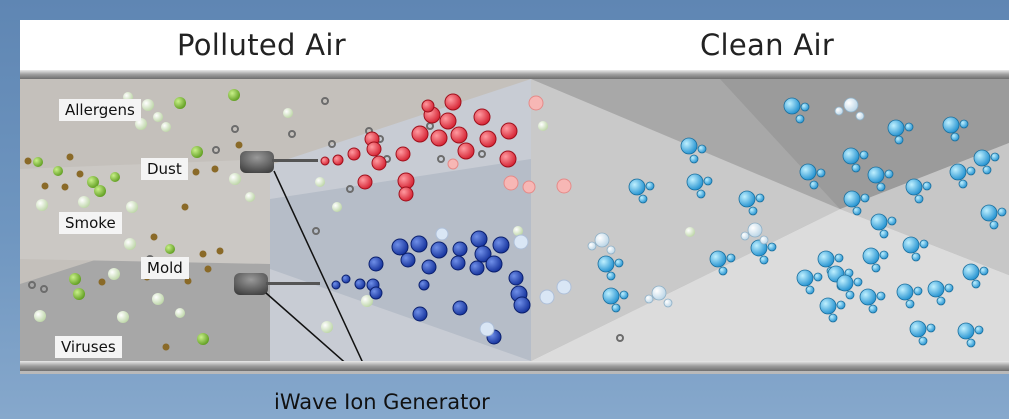 The width and height of the screenshot is (1009, 419). I want to click on label-mold: Mold, so click(165, 268).